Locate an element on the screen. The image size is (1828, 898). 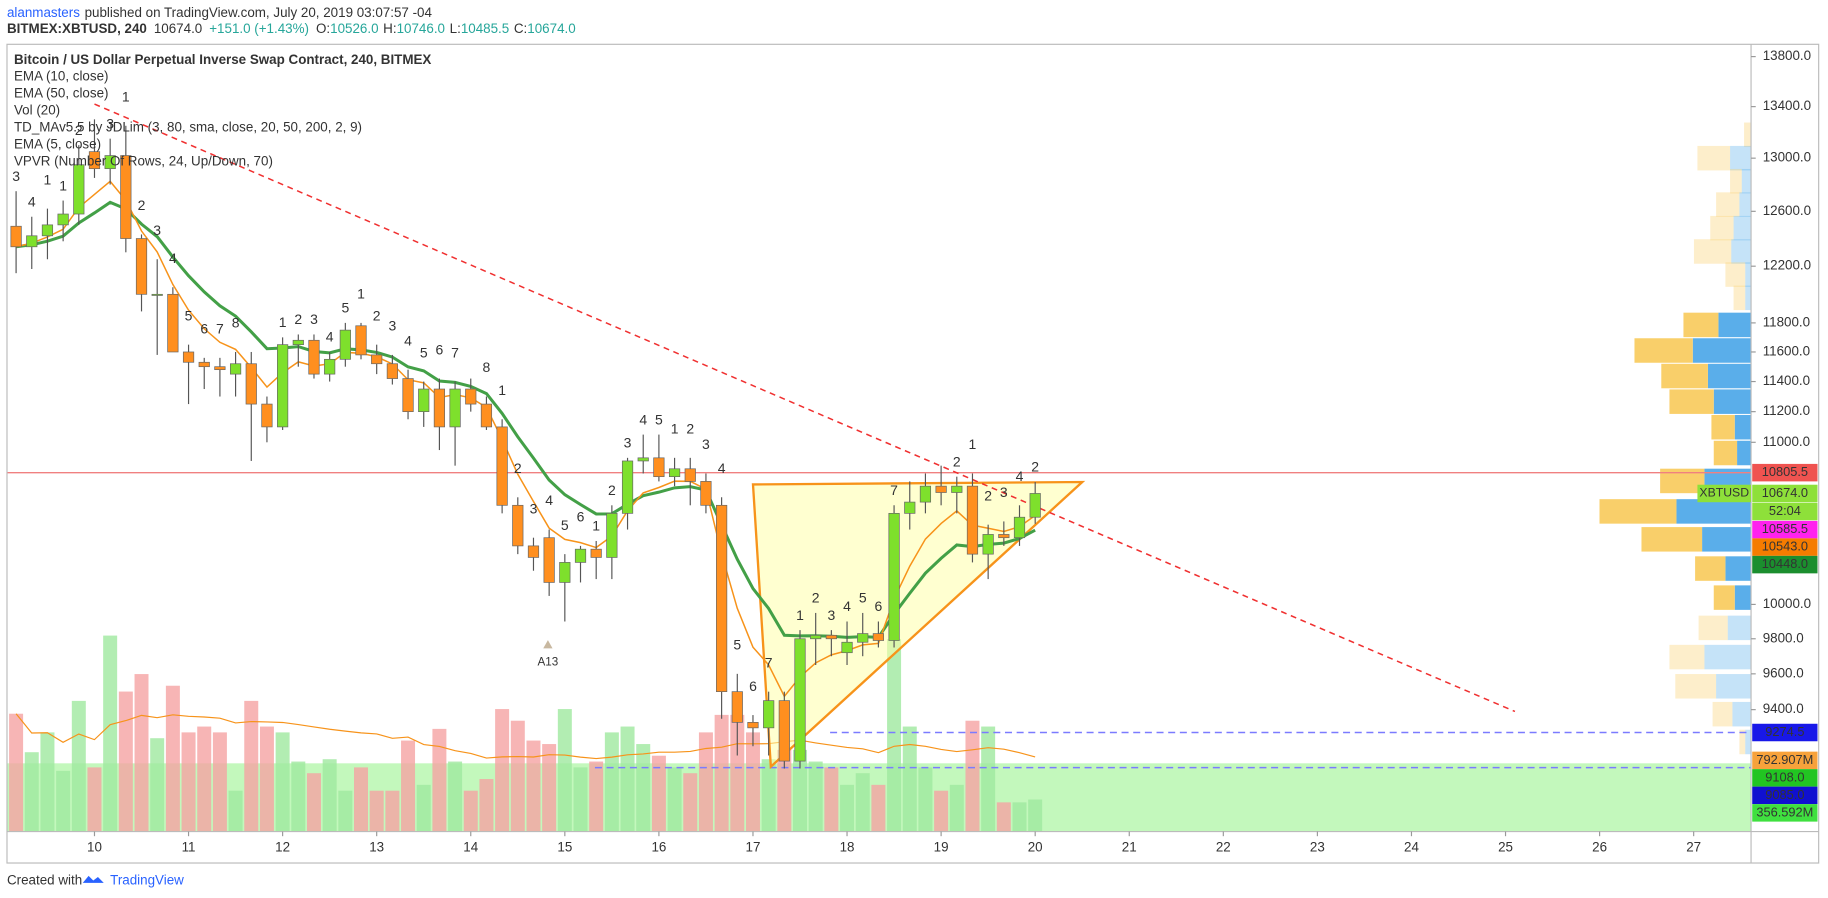
indicator-legend: VPVR (Number Of Rows, 24, Up/Down, 70) is located at coordinates (143, 161).